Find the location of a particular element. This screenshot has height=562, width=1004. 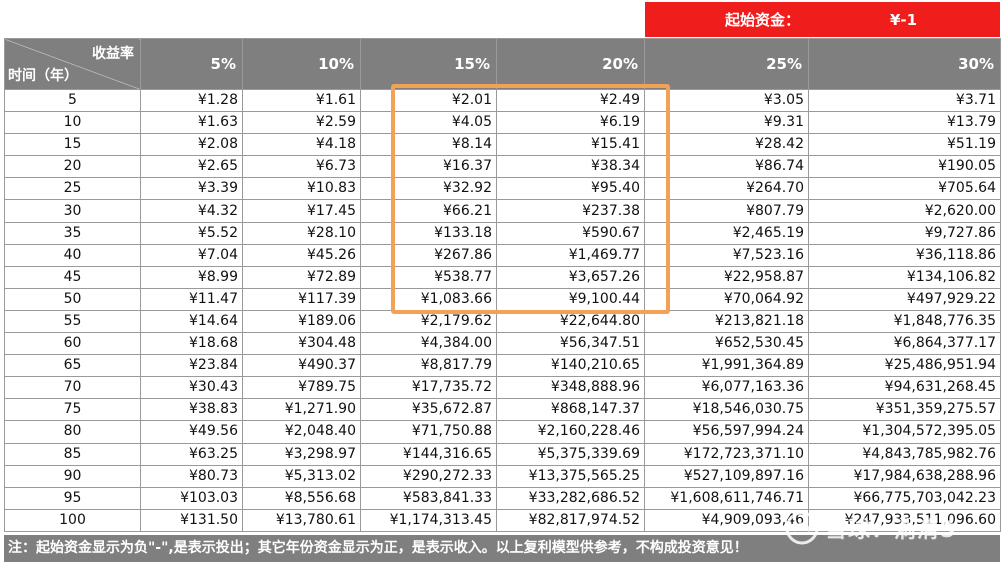

value-cell: ¥2.08 is located at coordinates (191, 145).